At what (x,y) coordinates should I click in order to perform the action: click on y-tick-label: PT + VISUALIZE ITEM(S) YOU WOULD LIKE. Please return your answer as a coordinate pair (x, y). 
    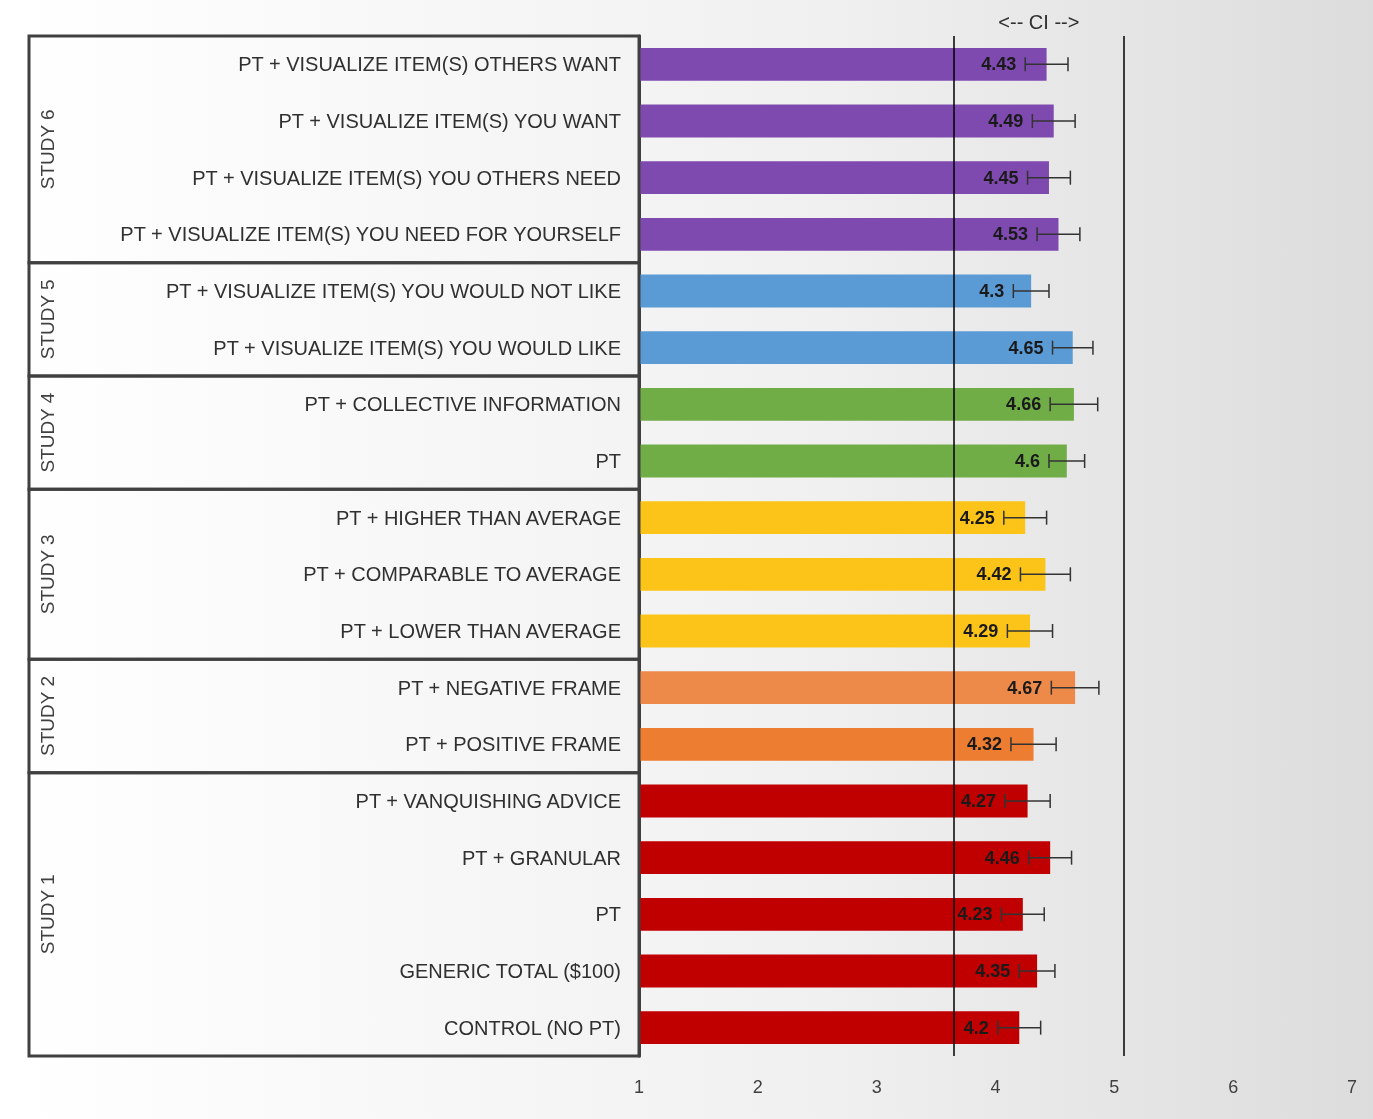
    Looking at the image, I should click on (417, 347).